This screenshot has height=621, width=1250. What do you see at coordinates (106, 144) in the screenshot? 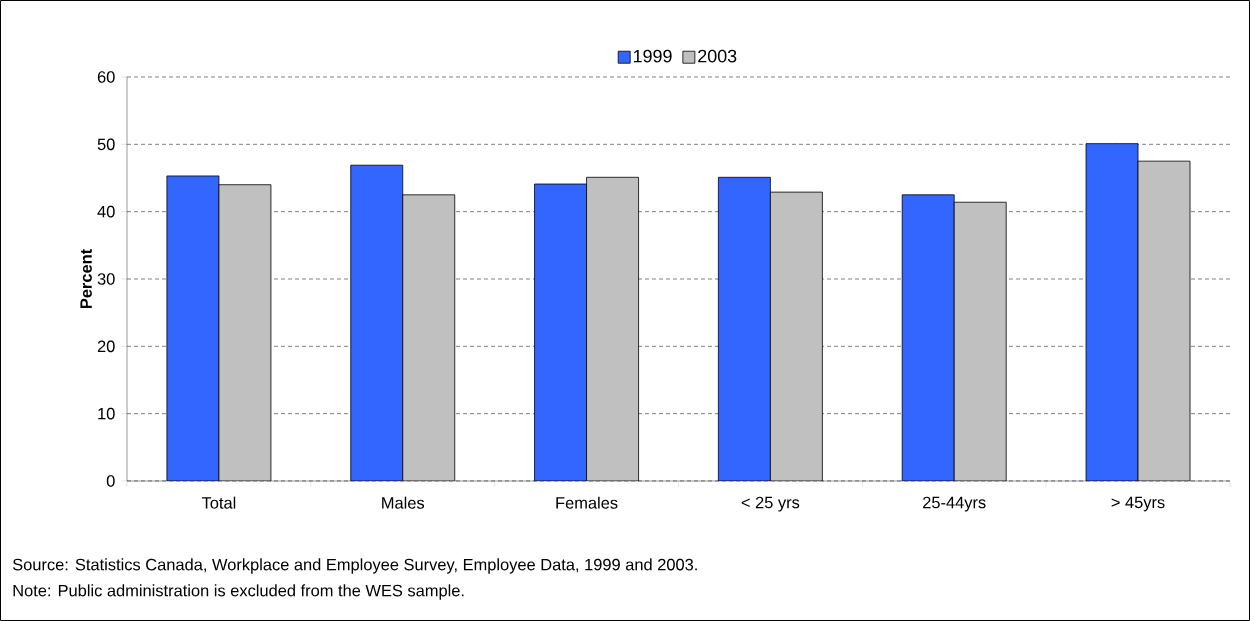
I see `y-tick-label: 50` at bounding box center [106, 144].